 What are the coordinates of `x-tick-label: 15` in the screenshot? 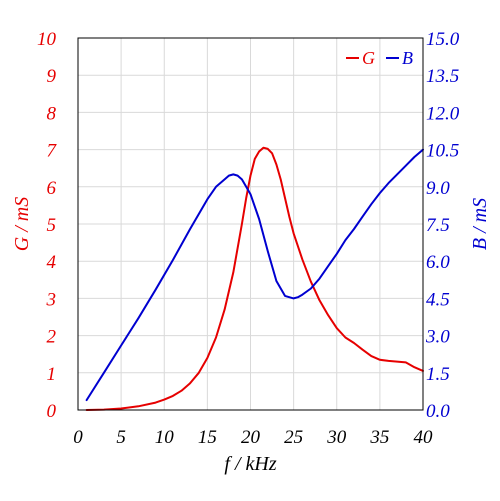 It's located at (207, 437).